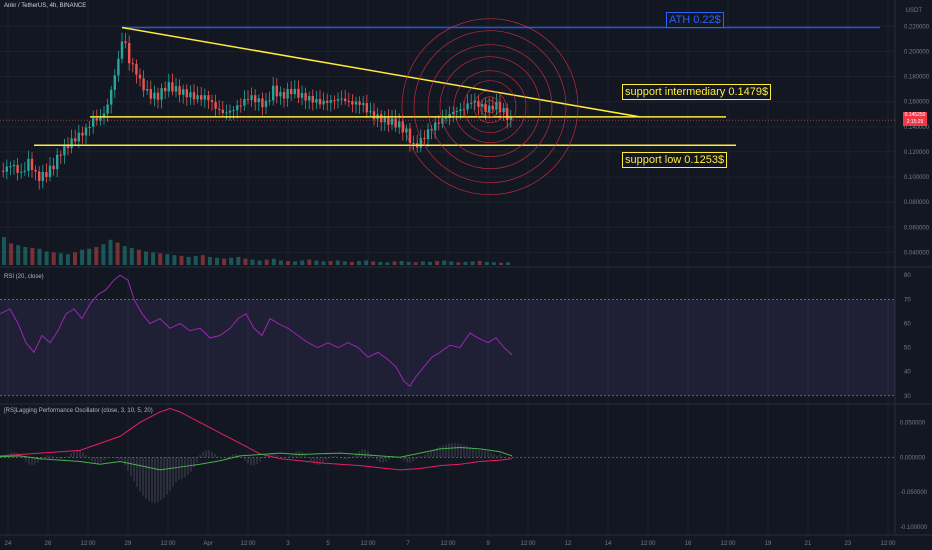 This screenshot has width=932, height=550. I want to click on price-tick-label: 0.180000, so click(917, 78).